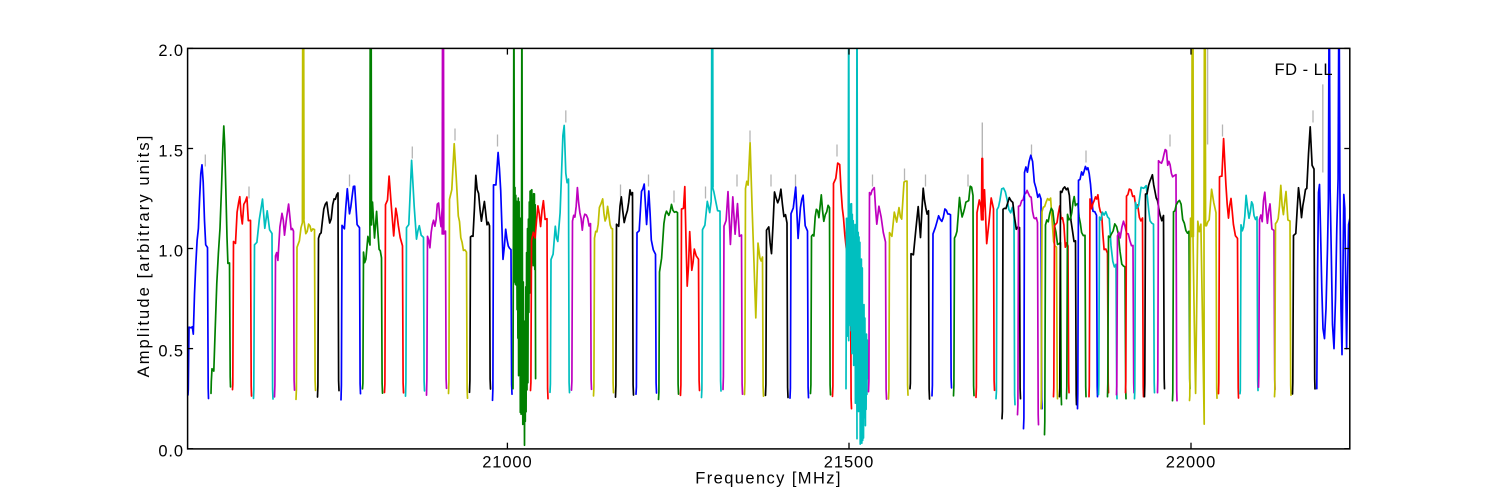 The width and height of the screenshot is (1500, 500). What do you see at coordinates (171, 251) in the screenshot?
I see `svg-text: 1.0` at bounding box center [171, 251].